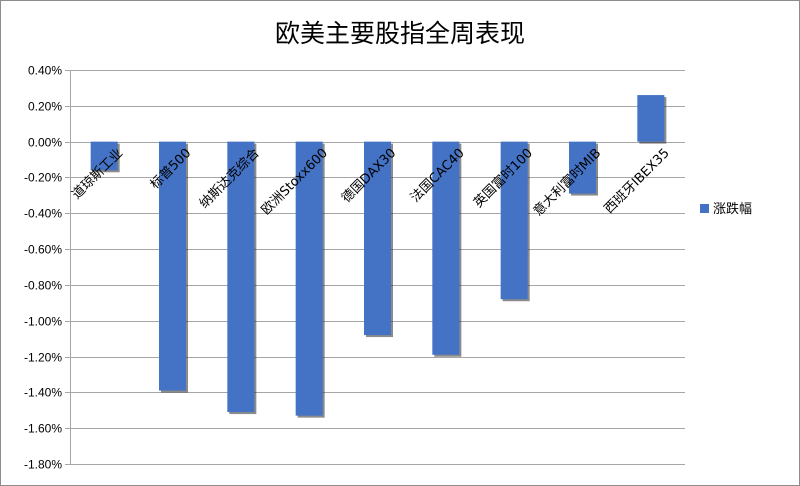  I want to click on category-label: 西班牙IBEX35, so click(637, 181).